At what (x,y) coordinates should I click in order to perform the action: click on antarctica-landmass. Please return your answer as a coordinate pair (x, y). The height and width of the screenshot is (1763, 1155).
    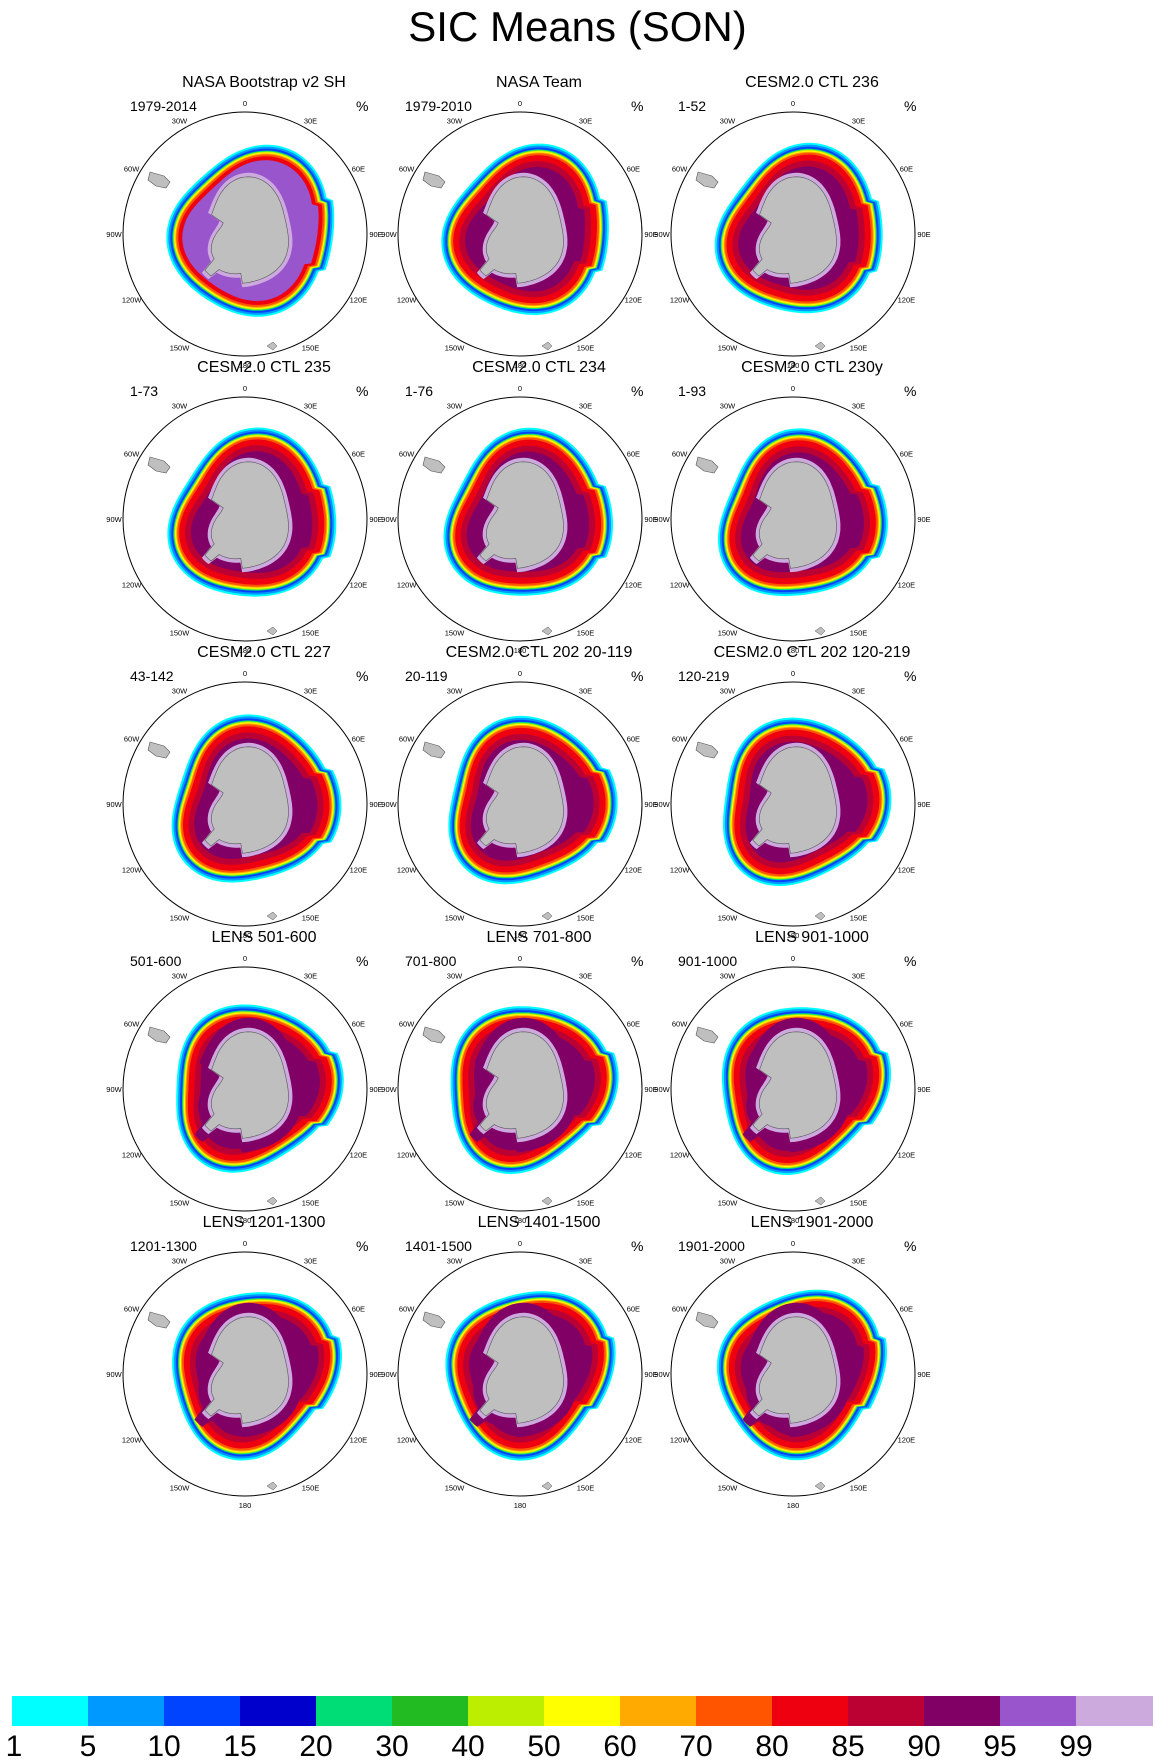
    Looking at the image, I should click on (521, 1370).